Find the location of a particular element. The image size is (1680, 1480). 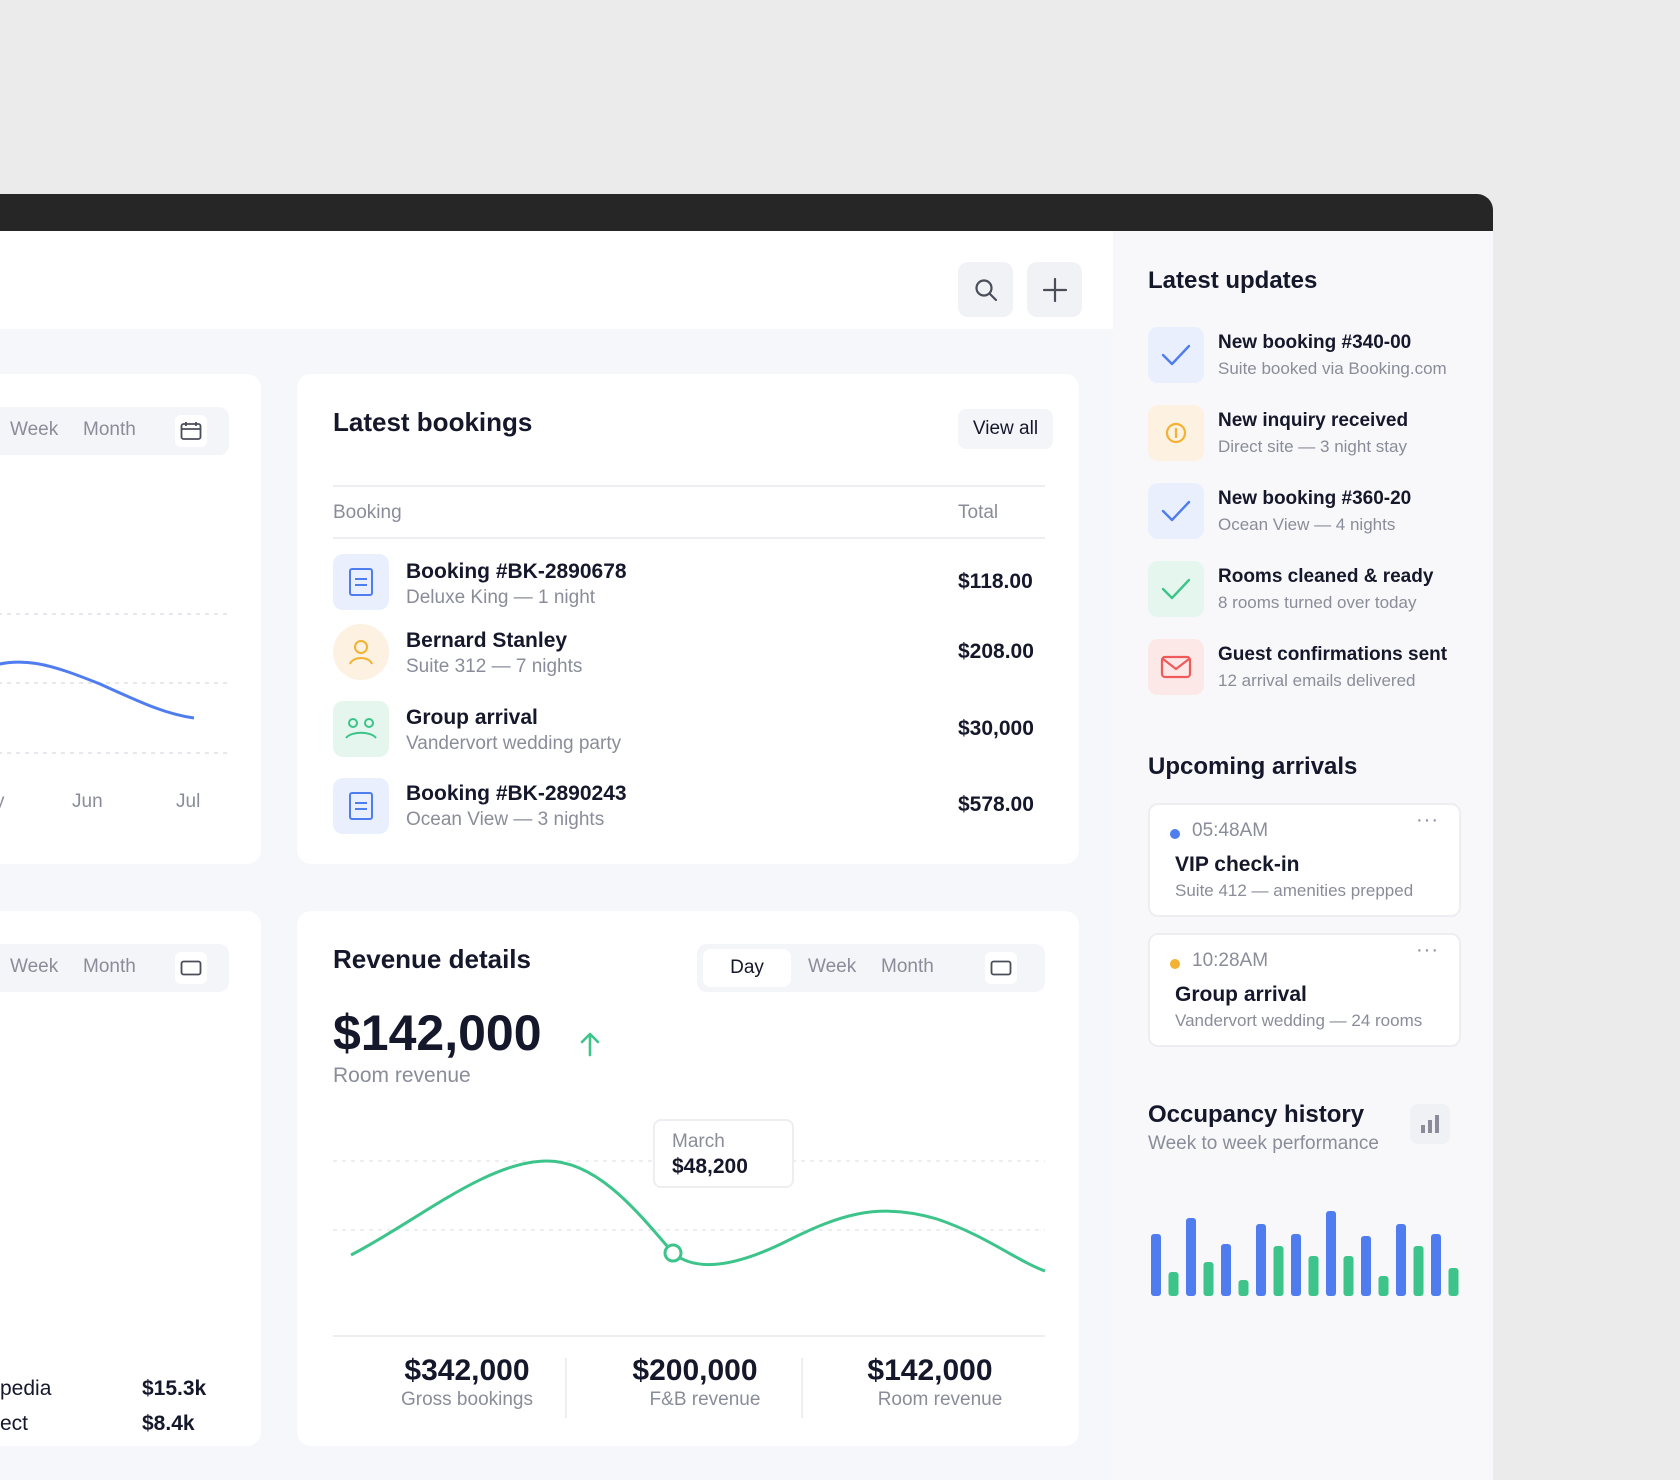

top-bar is located at coordinates (556, 280).